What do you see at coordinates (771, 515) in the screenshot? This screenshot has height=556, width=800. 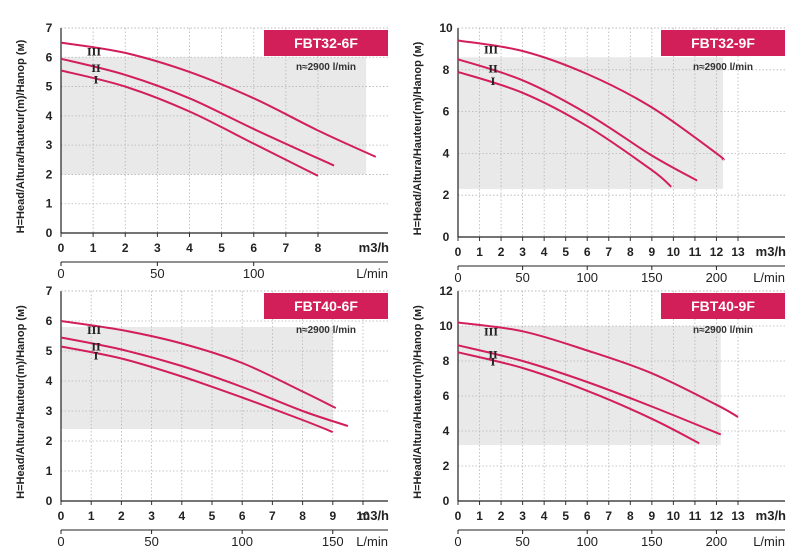 I see `x-axis-unit-label: m3/h` at bounding box center [771, 515].